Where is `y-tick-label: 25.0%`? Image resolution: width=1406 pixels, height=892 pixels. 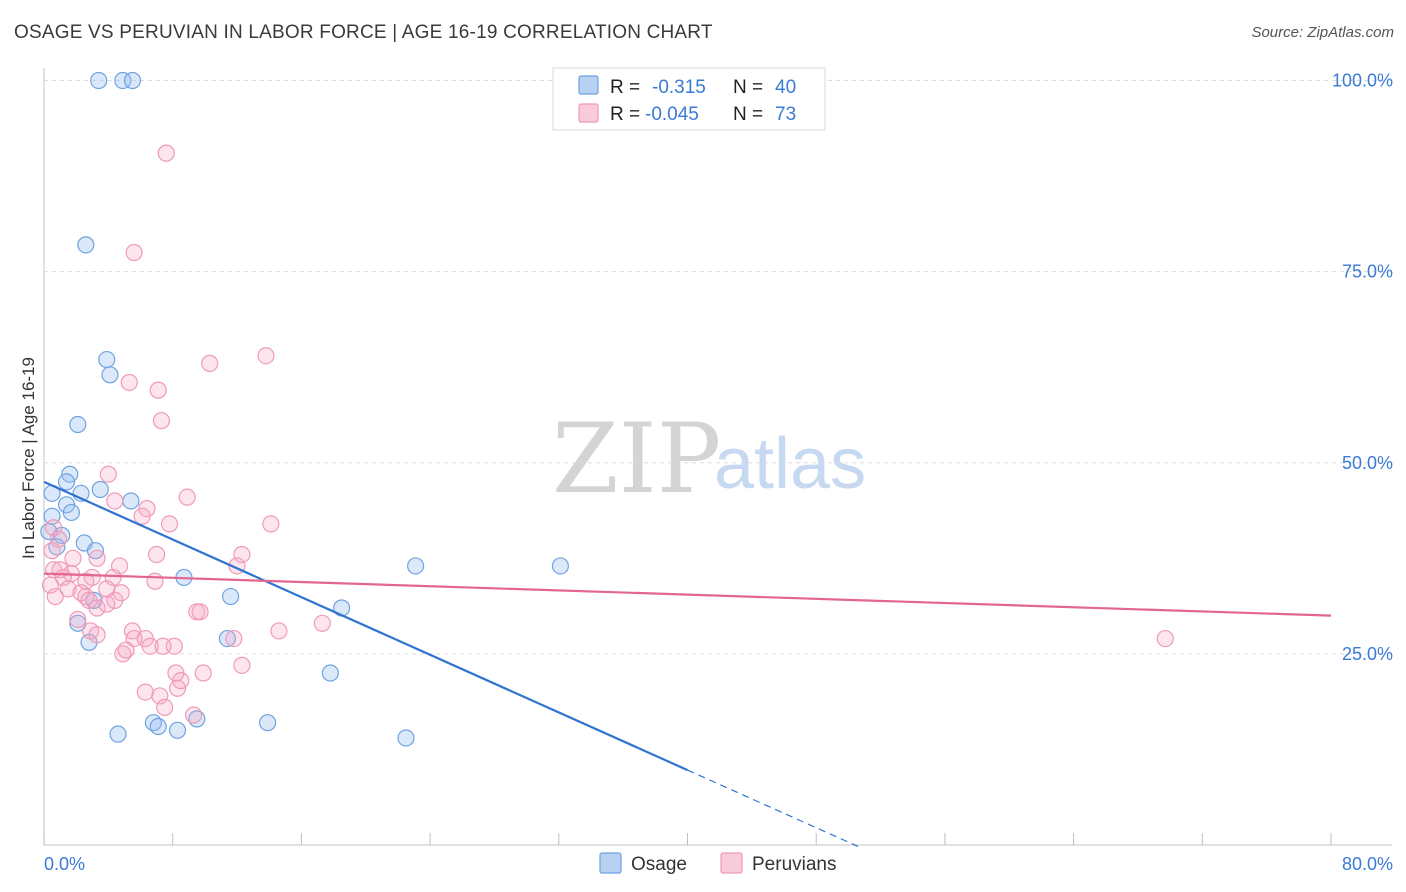 y-tick-label: 25.0% is located at coordinates (1367, 654).